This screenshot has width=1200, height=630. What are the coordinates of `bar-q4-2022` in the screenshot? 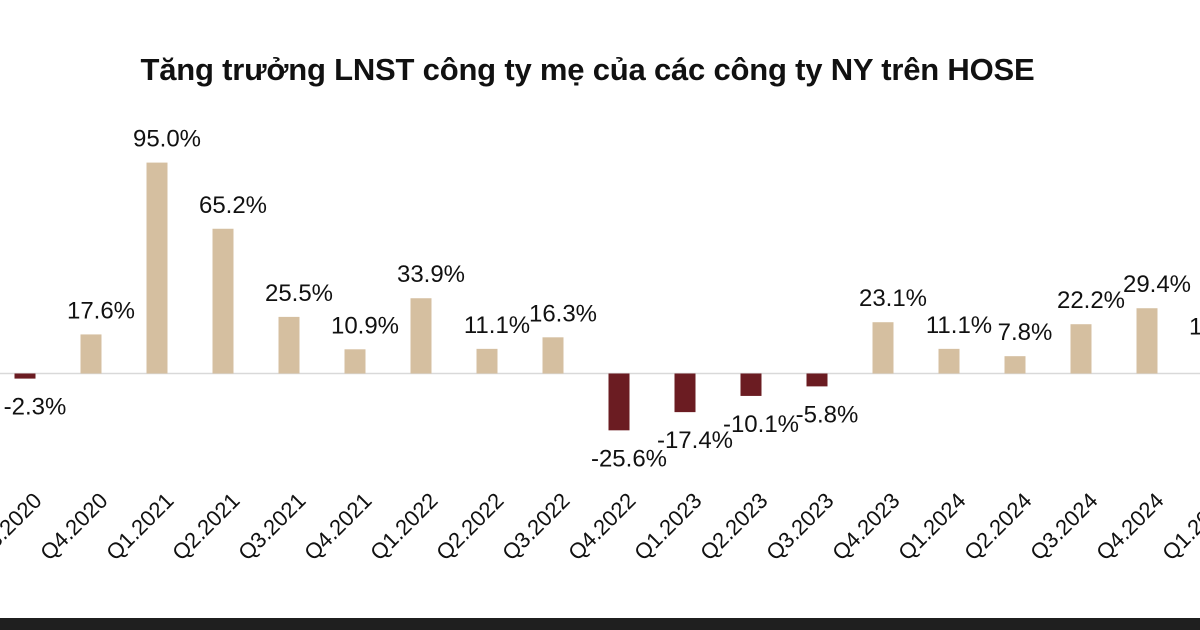 It's located at (619, 402).